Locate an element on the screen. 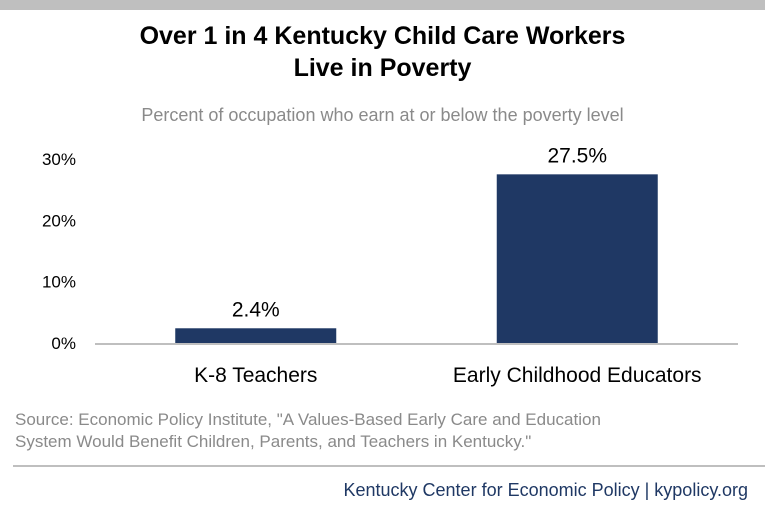 The height and width of the screenshot is (511, 765). x-tick-label: Early Childhood Educators is located at coordinates (577, 375).